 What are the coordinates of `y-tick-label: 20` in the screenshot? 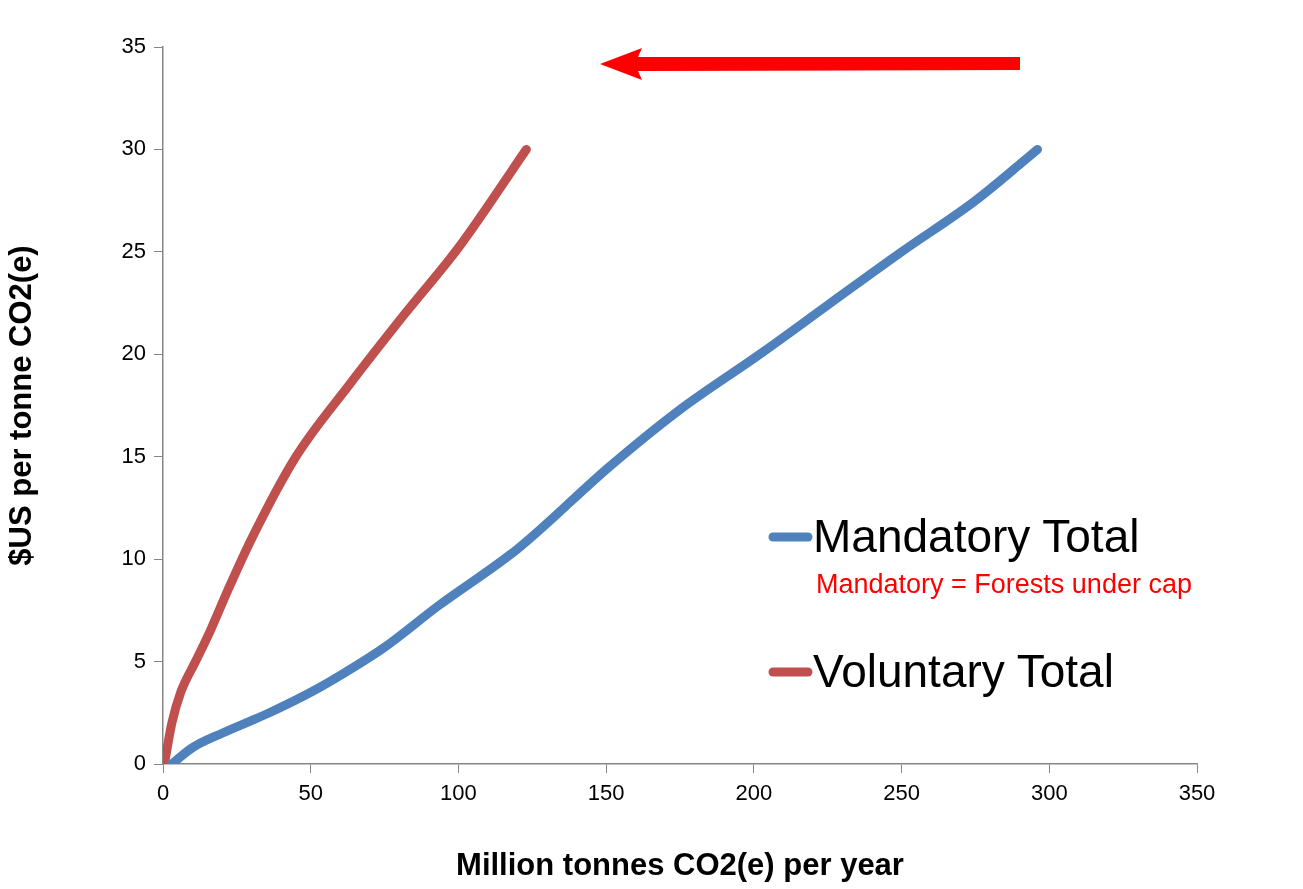 It's located at (133, 353).